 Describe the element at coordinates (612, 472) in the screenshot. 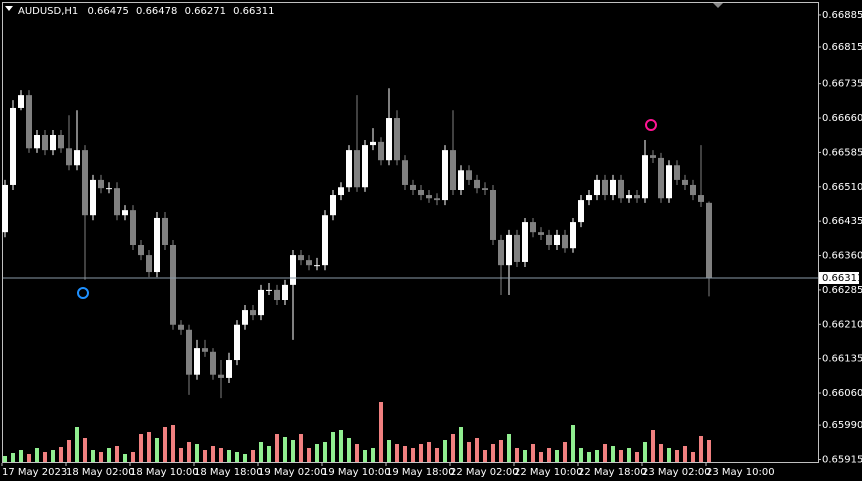

I see `x-tick-label: 22 May 18:00` at that location.